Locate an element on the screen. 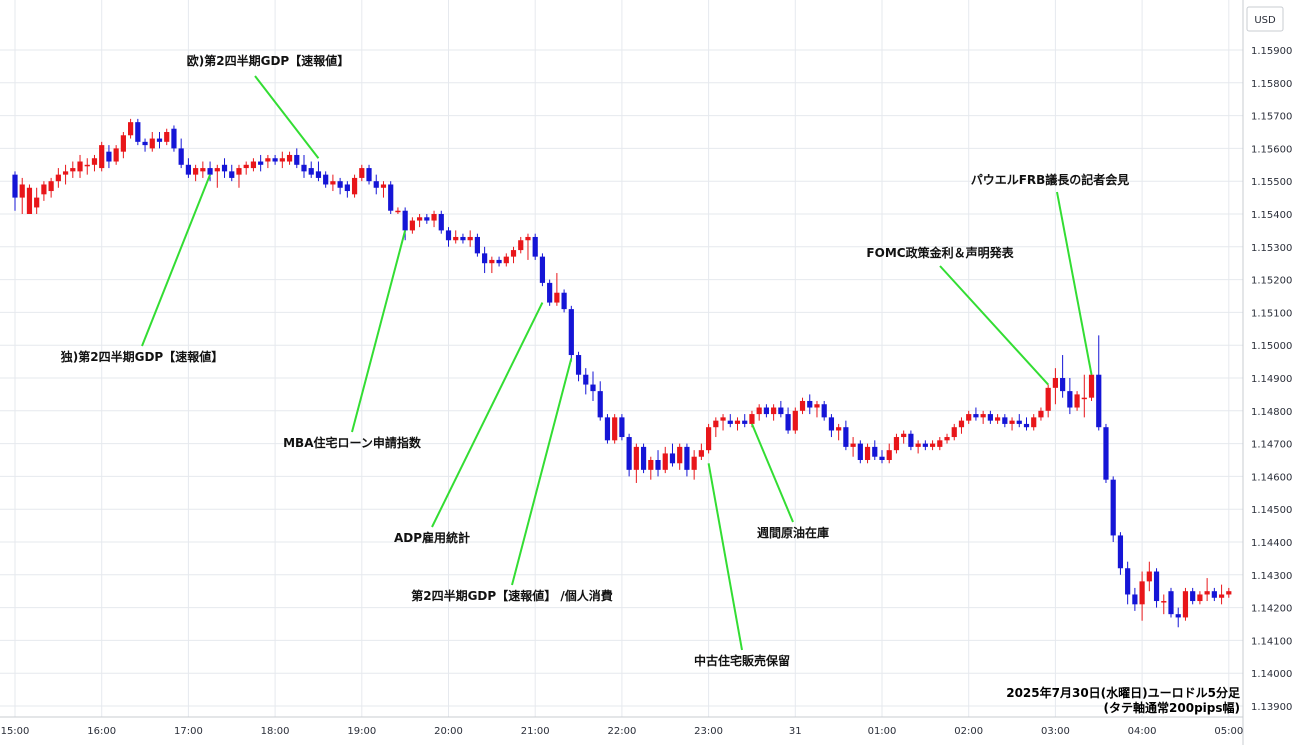 Image resolution: width=1300 pixels, height=745 pixels. x-tick-label: 22:00 is located at coordinates (621, 731).